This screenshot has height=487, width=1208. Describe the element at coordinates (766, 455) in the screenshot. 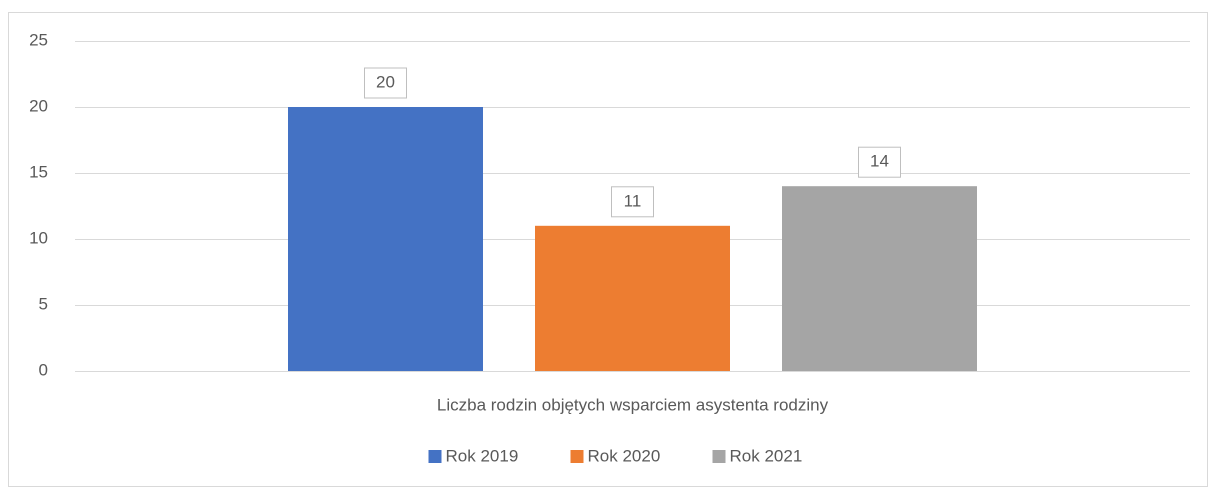

I see `legend-label: Rok 2021` at that location.